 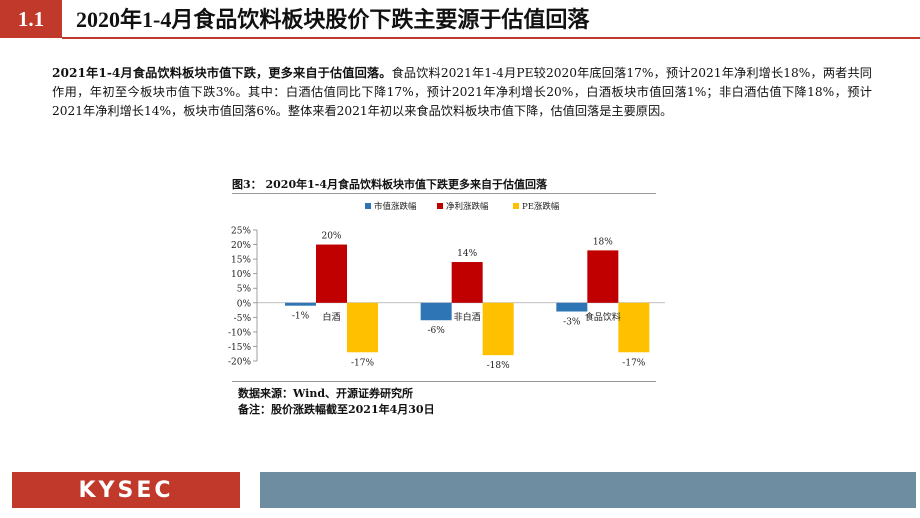 What do you see at coordinates (301, 317) in the screenshot?
I see `data-label: -1%` at bounding box center [301, 317].